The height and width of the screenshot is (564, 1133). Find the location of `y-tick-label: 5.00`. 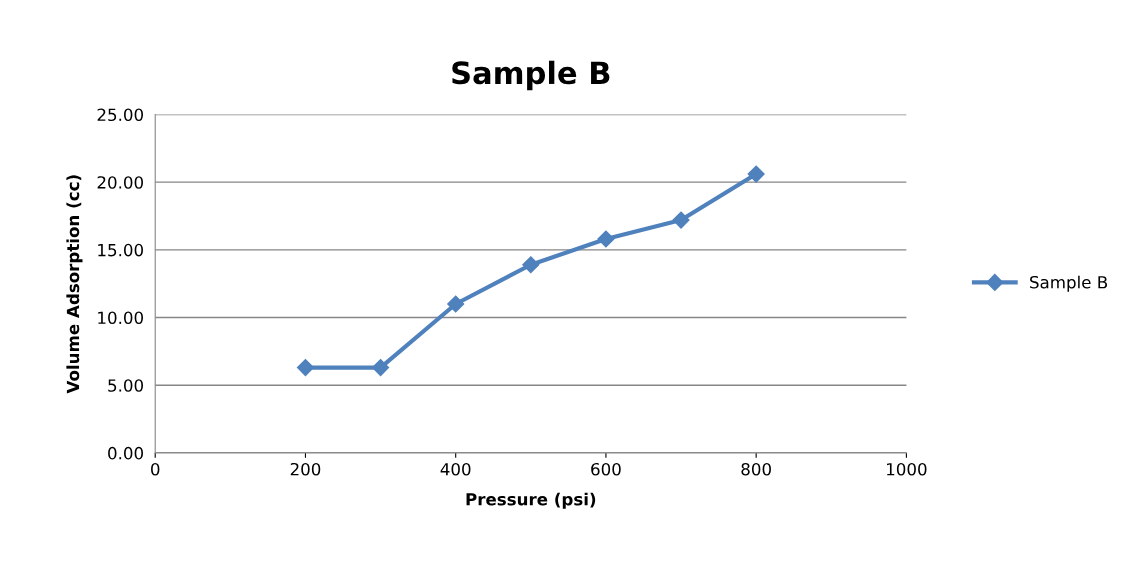

y-tick-label: 5.00 is located at coordinates (125, 385).